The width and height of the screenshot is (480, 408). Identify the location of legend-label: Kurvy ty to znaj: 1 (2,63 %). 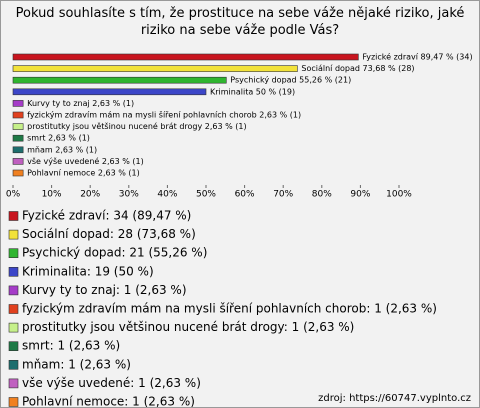
(104, 290).